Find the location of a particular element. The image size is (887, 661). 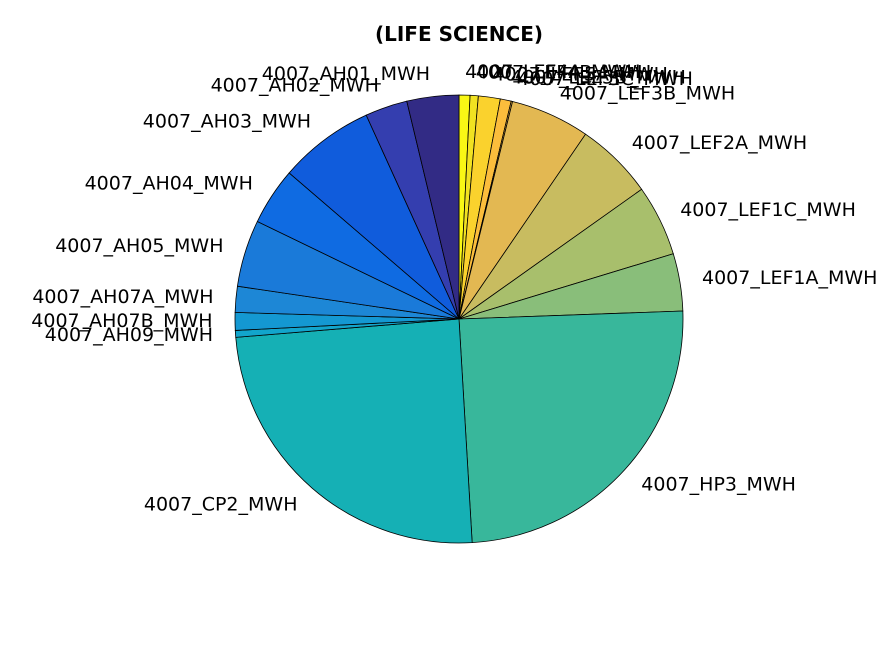

slice-label: 4007_LEF4A_MWH is located at coordinates (552, 72).